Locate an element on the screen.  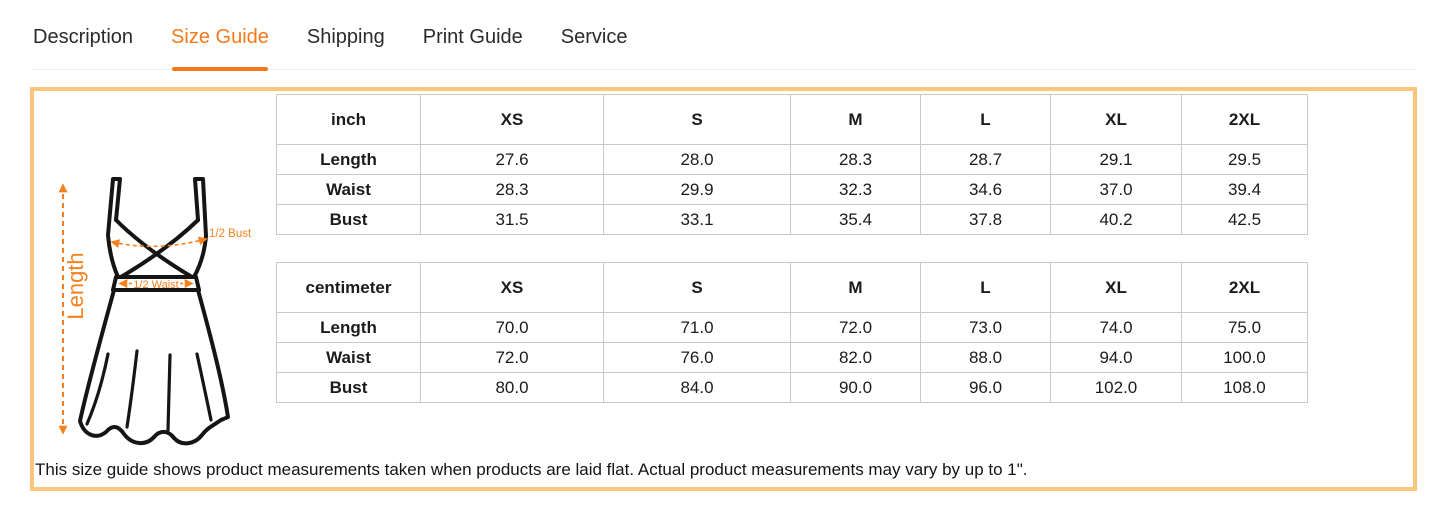
tab-size-guide: Size Guide is located at coordinates (220, 48).